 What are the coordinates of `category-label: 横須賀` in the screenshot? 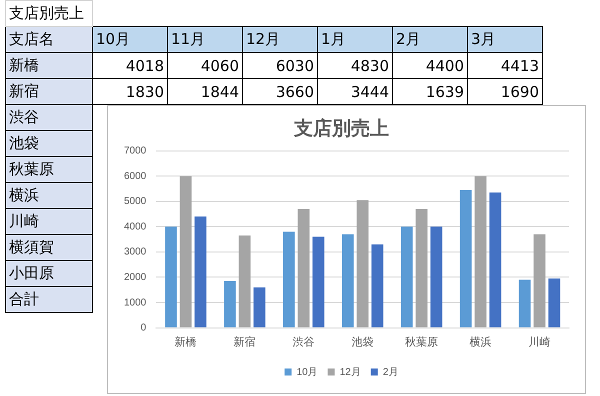 It's located at (31, 247).